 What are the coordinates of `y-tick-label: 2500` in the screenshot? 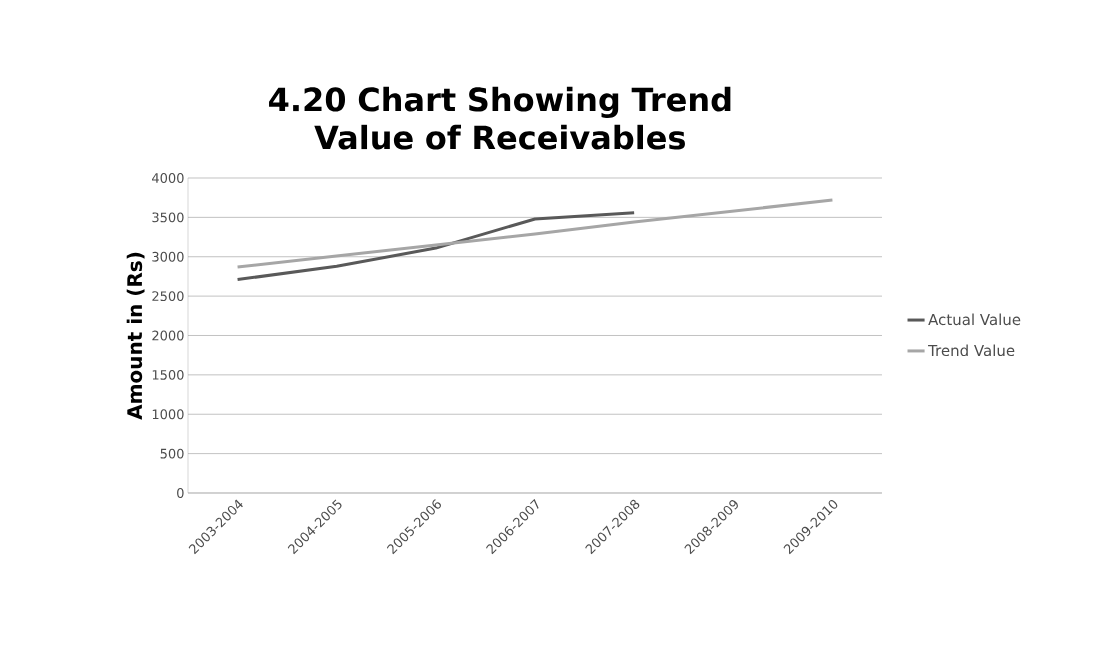 It's located at (168, 296).